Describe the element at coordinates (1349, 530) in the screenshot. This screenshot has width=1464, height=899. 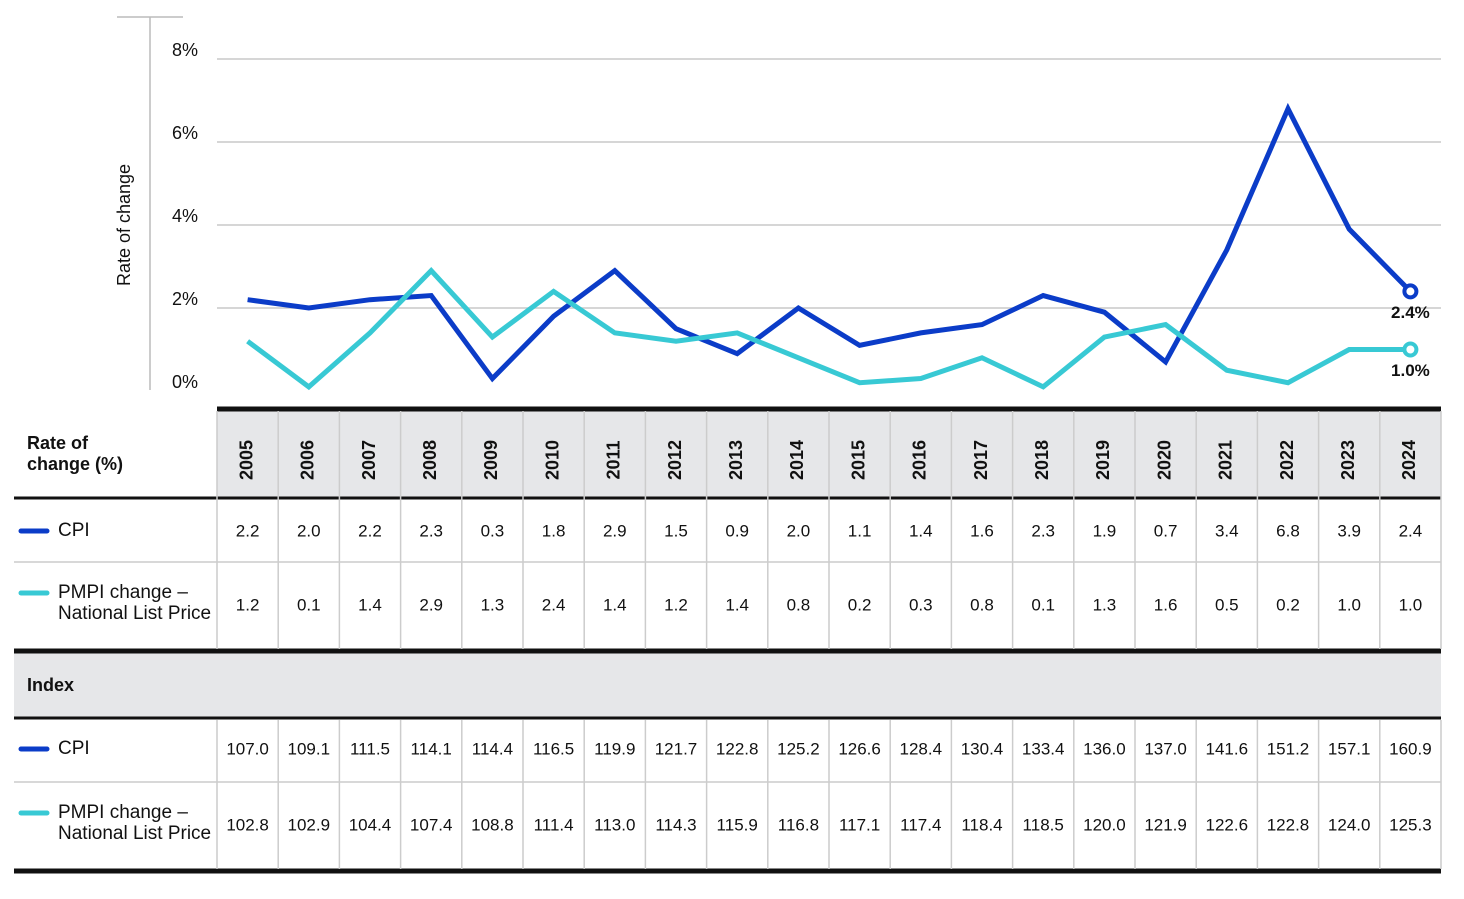
I see `table-cell: 3.9` at that location.